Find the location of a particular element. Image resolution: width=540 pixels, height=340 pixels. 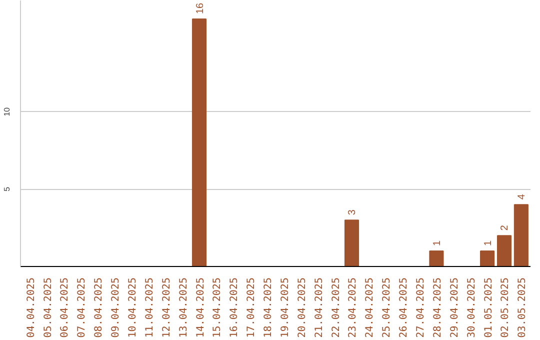

x-tick-label: 16.04.2025 is located at coordinates (234, 307).